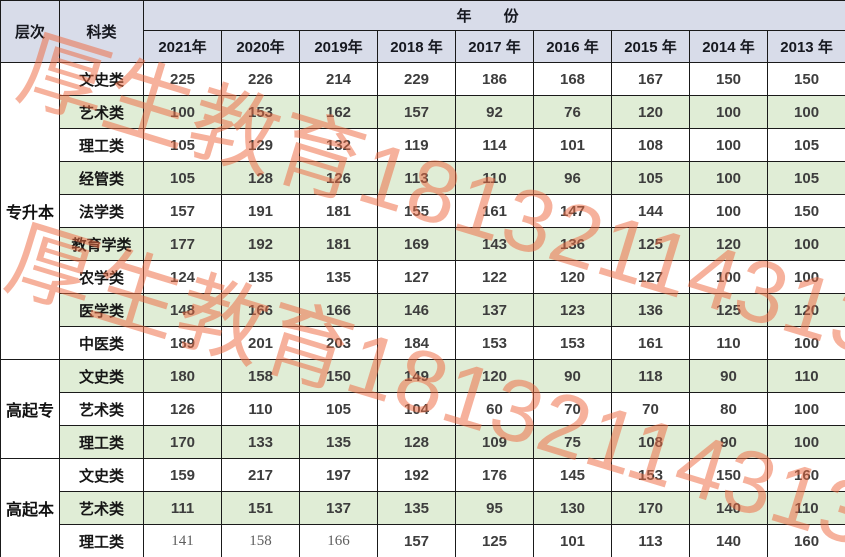  I want to click on score-cell: 125, so click(494, 540).